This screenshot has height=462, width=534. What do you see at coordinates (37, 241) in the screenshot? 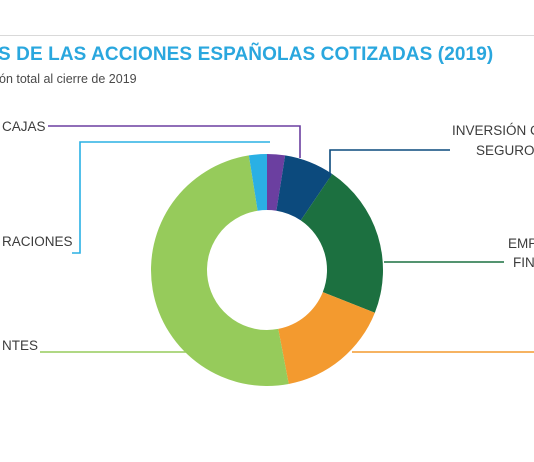
I see `slice-label-5-0: RACIONES` at bounding box center [37, 241].